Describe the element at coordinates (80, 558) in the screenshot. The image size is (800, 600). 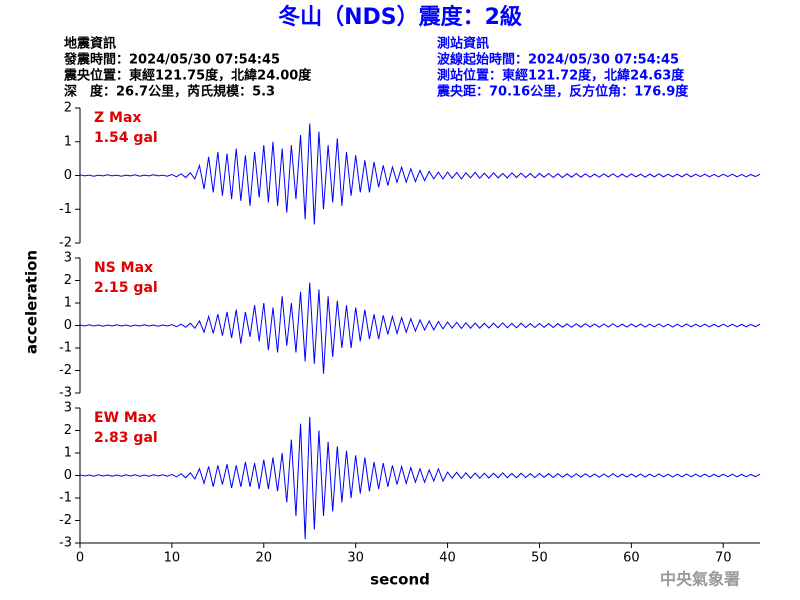
I see `x-tick-label: 0` at that location.